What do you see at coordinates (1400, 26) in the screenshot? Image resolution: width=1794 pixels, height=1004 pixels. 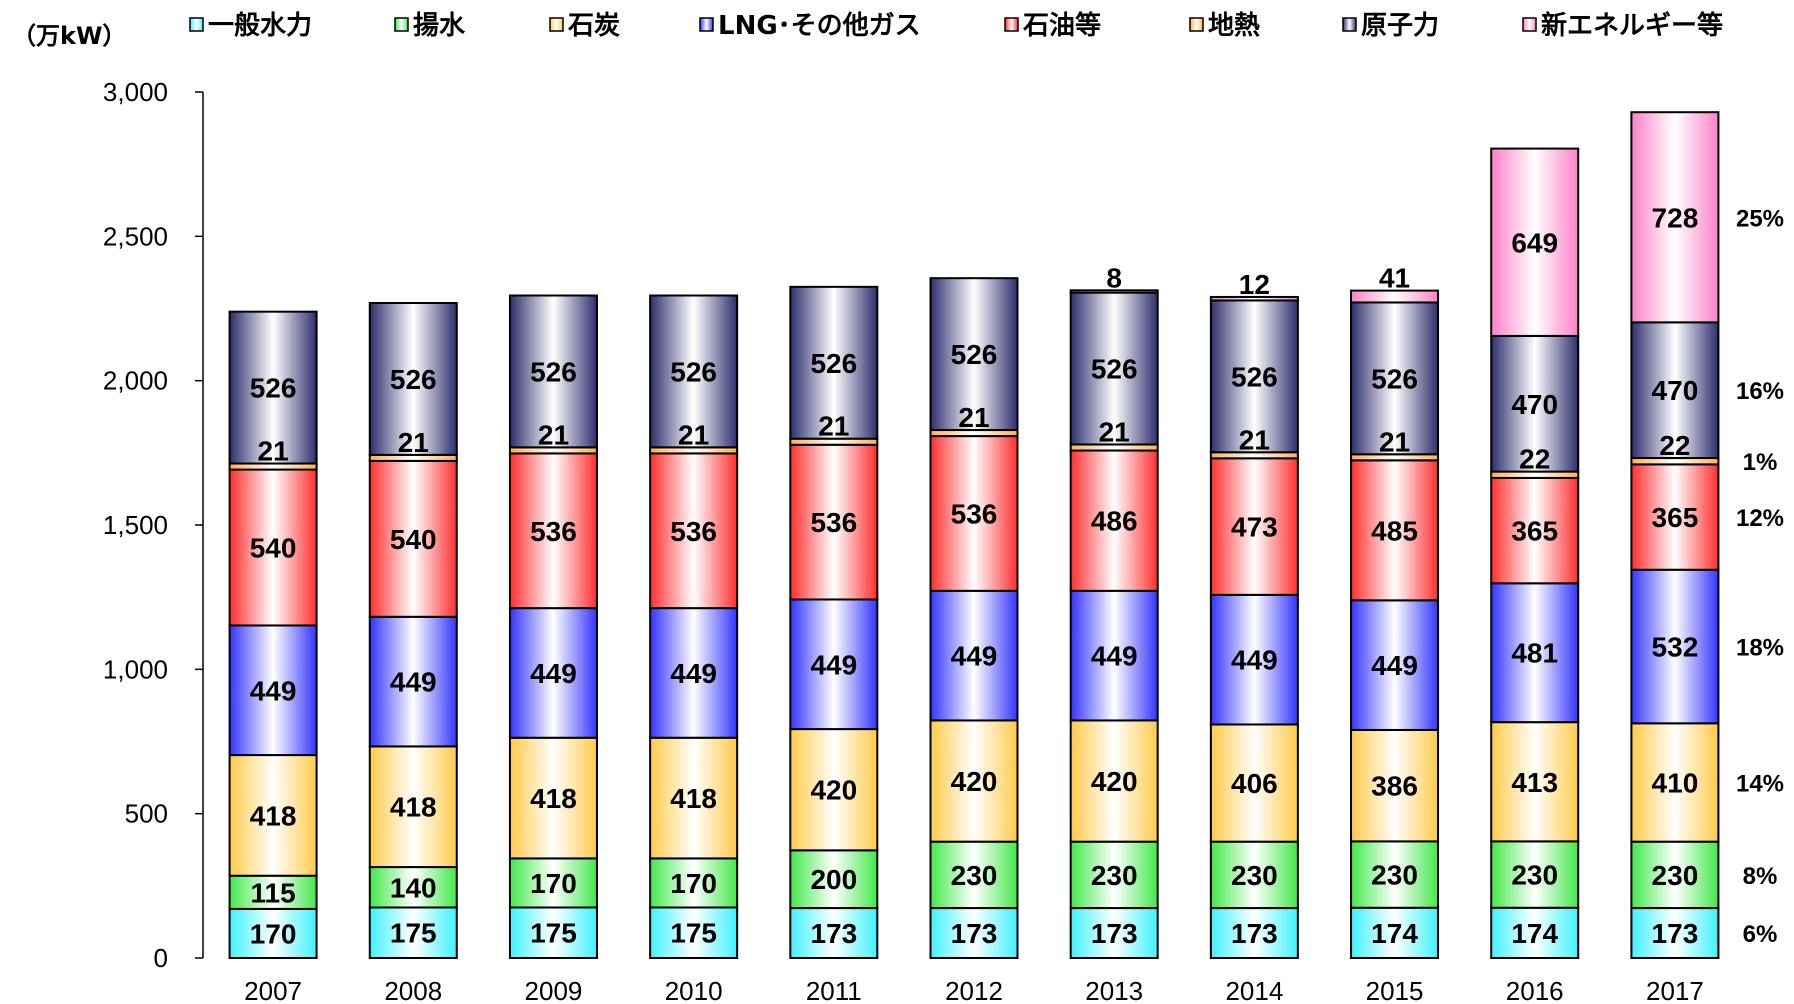 I see `legend-label: 原子力` at bounding box center [1400, 26].